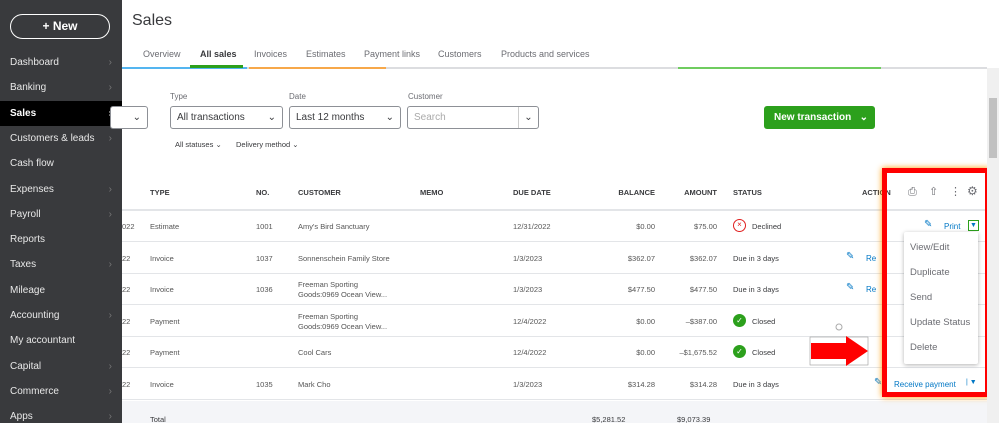  I want to click on sidebar-item-expenses: Expenses ›, so click(61, 189).